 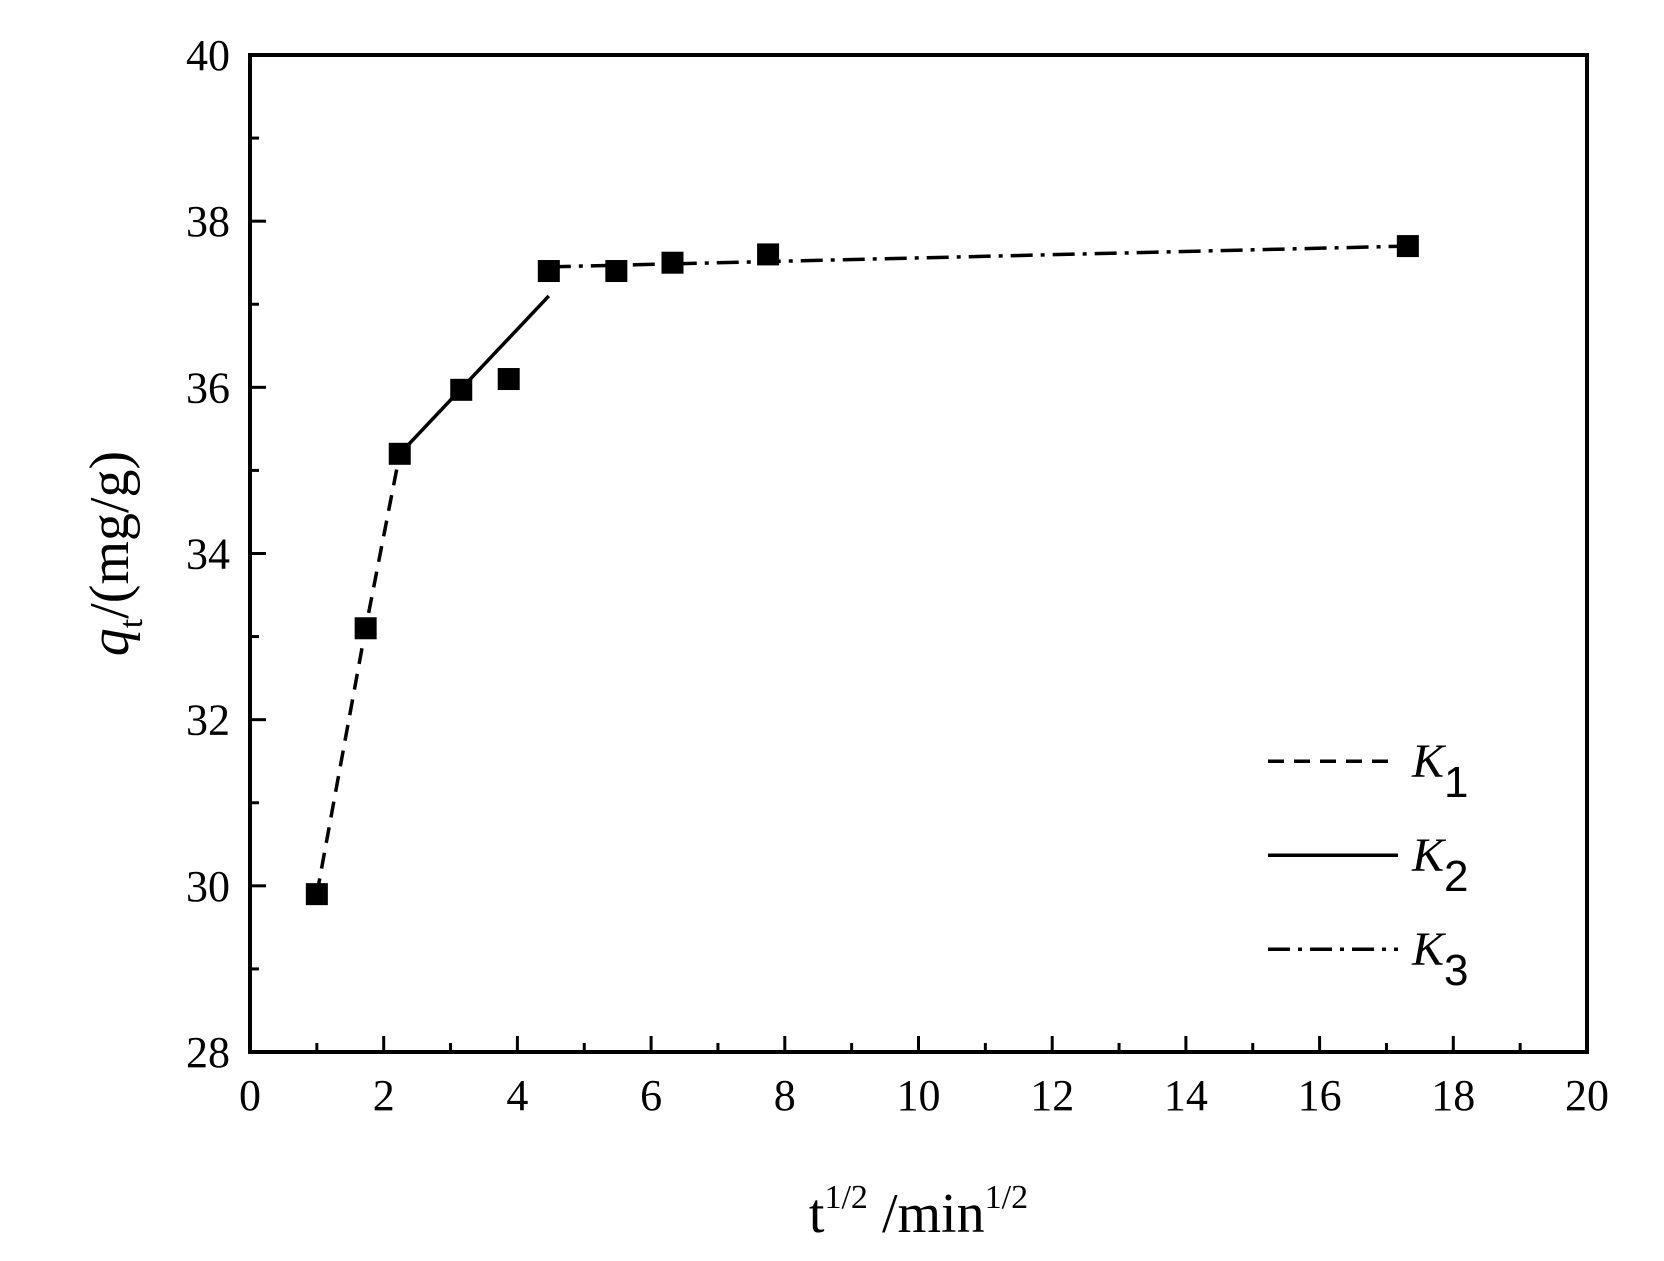 I want to click on y-tick-label: 28, so click(x=208, y=1052).